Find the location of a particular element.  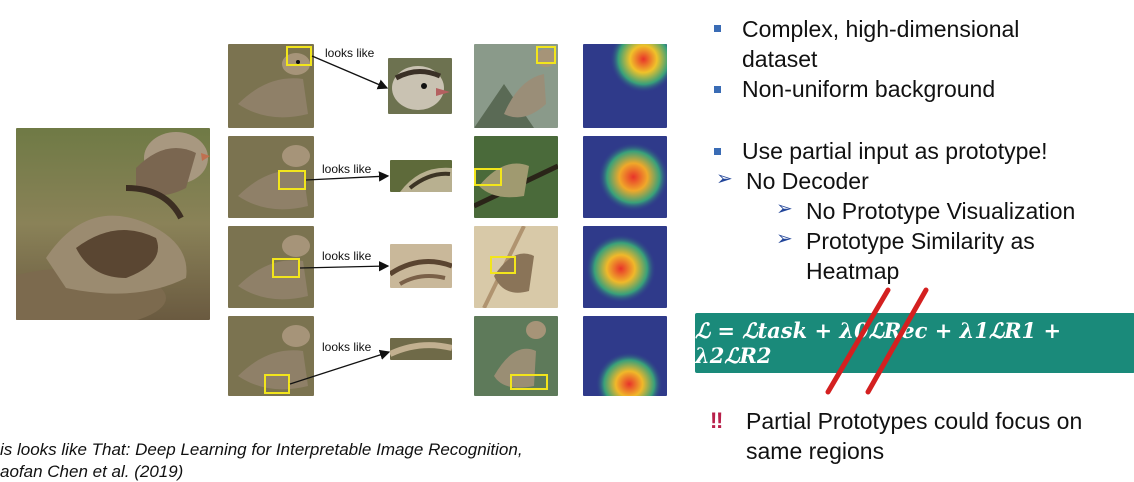

strike-through-marks is located at coordinates (877, 341).